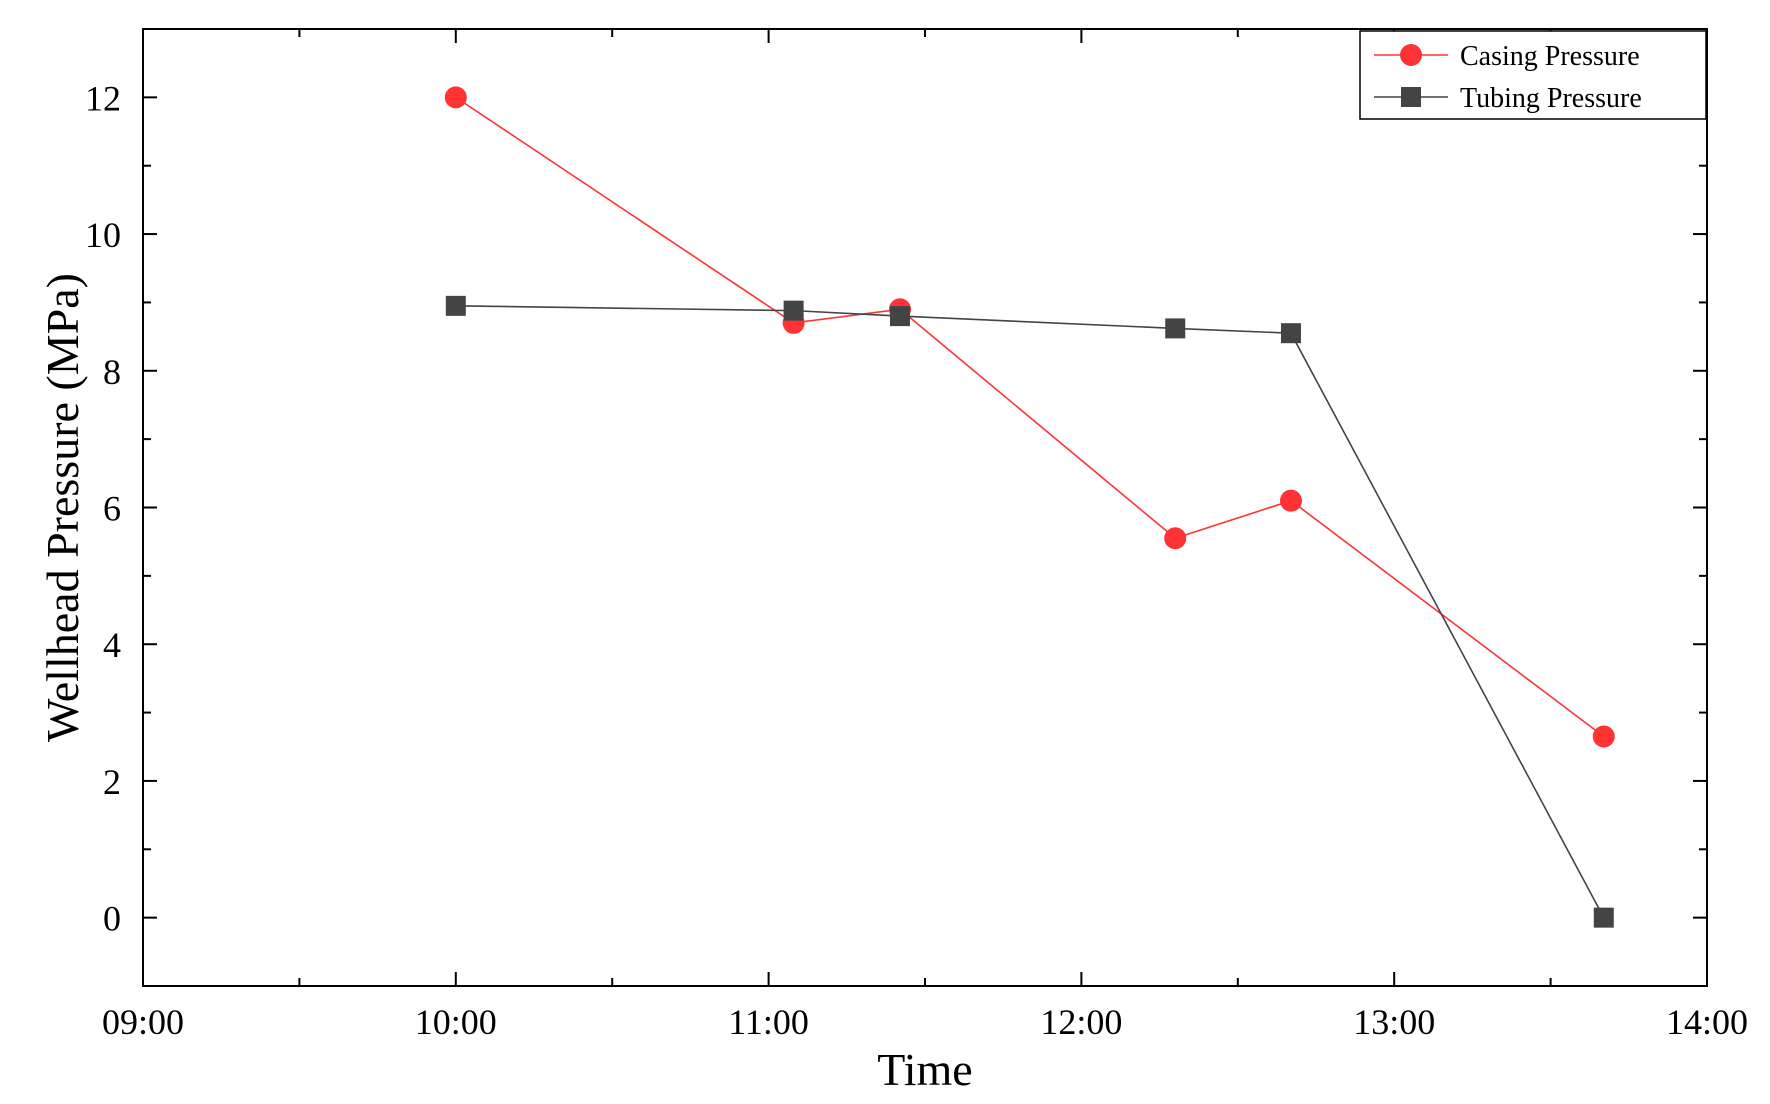 The height and width of the screenshot is (1104, 1770). Describe the element at coordinates (1551, 98) in the screenshot. I see `legend-label: Tubing Pressure` at that location.